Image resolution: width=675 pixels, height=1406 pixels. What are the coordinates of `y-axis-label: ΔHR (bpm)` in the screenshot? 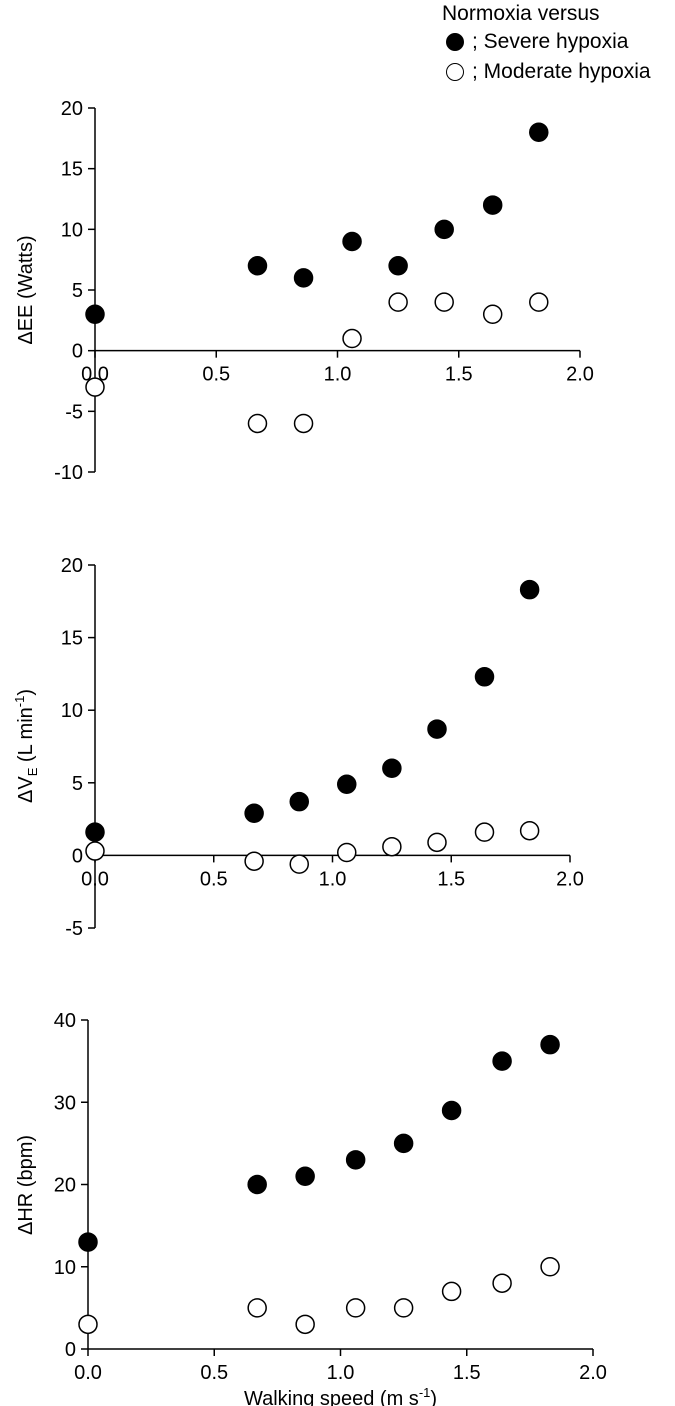 It's located at (26, 1185).